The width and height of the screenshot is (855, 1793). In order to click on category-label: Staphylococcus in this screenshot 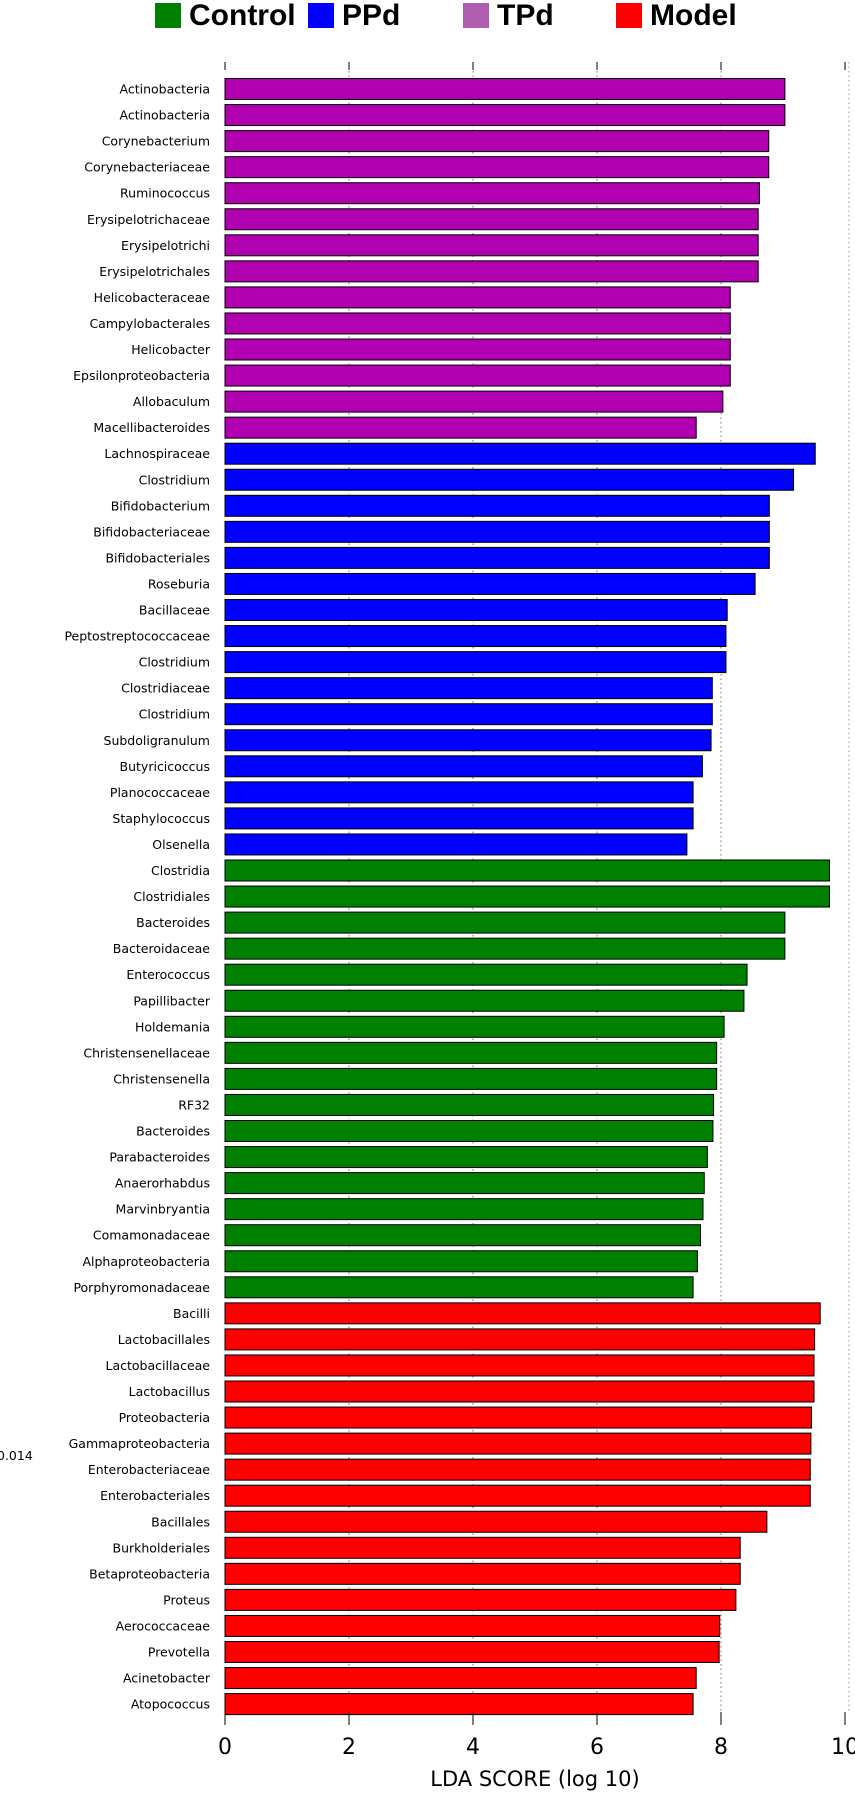, I will do `click(161, 818)`.